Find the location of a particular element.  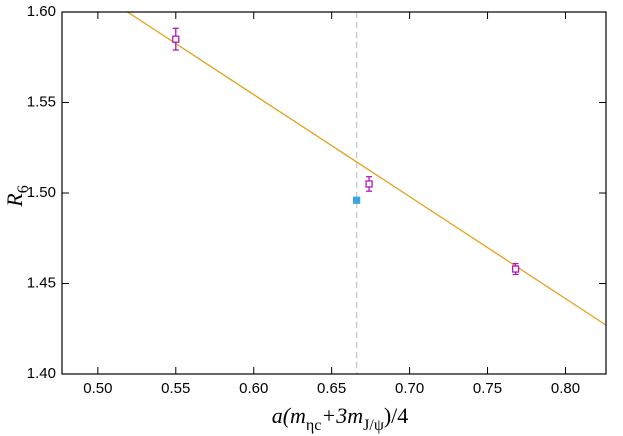

x-axis-label-part: J/ψ is located at coordinates (373, 425).